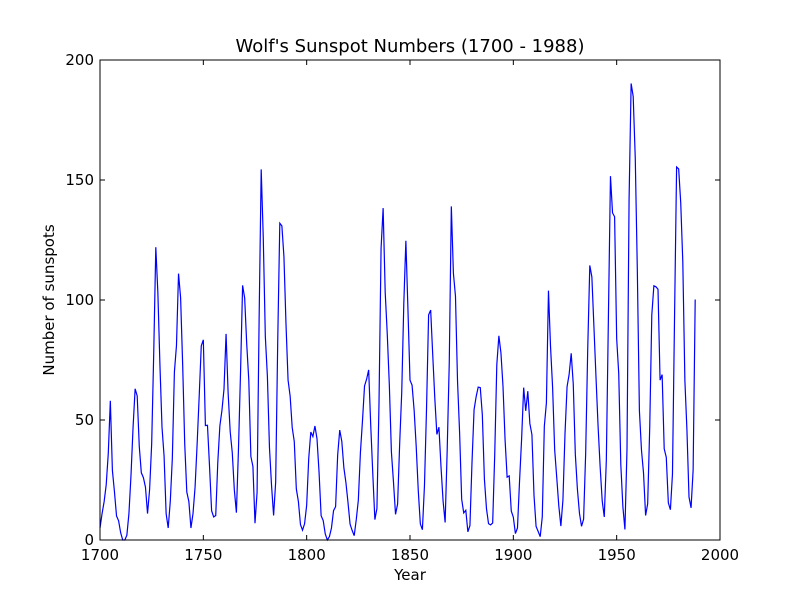 The height and width of the screenshot is (600, 800). Describe the element at coordinates (203, 555) in the screenshot. I see `x-tick-label: 1750` at that location.